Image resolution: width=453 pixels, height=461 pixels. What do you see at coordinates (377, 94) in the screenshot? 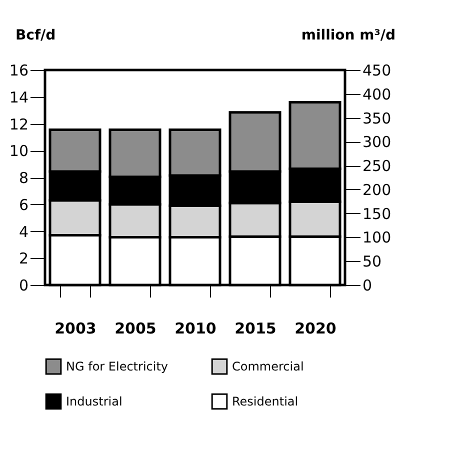
I see `y2-tick-label: 400` at bounding box center [377, 94].